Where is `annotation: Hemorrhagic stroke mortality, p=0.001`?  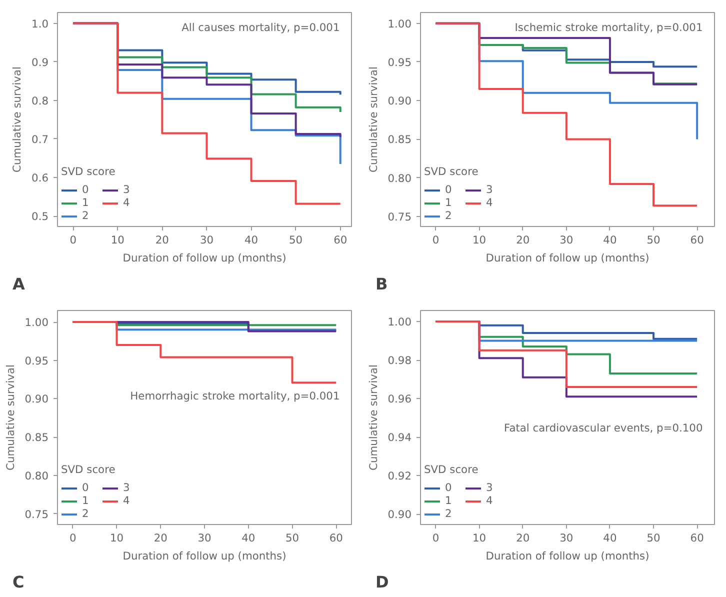
annotation: Hemorrhagic stroke mortality, p=0.001 is located at coordinates (235, 396).